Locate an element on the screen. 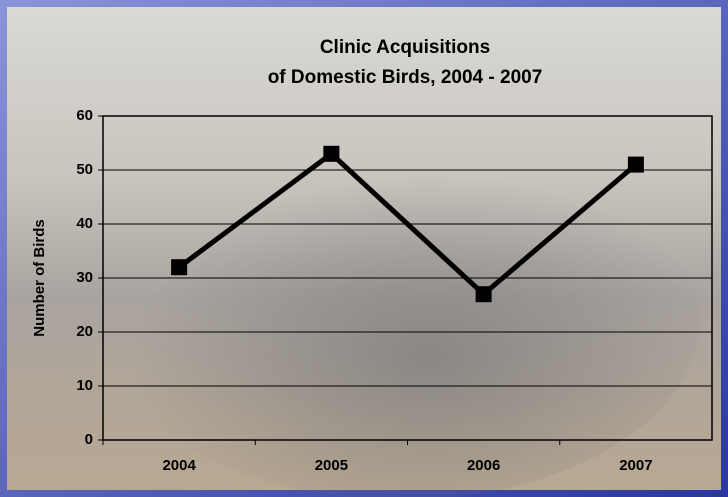 This screenshot has height=497, width=728. x-tick-label: 2005 is located at coordinates (331, 465).